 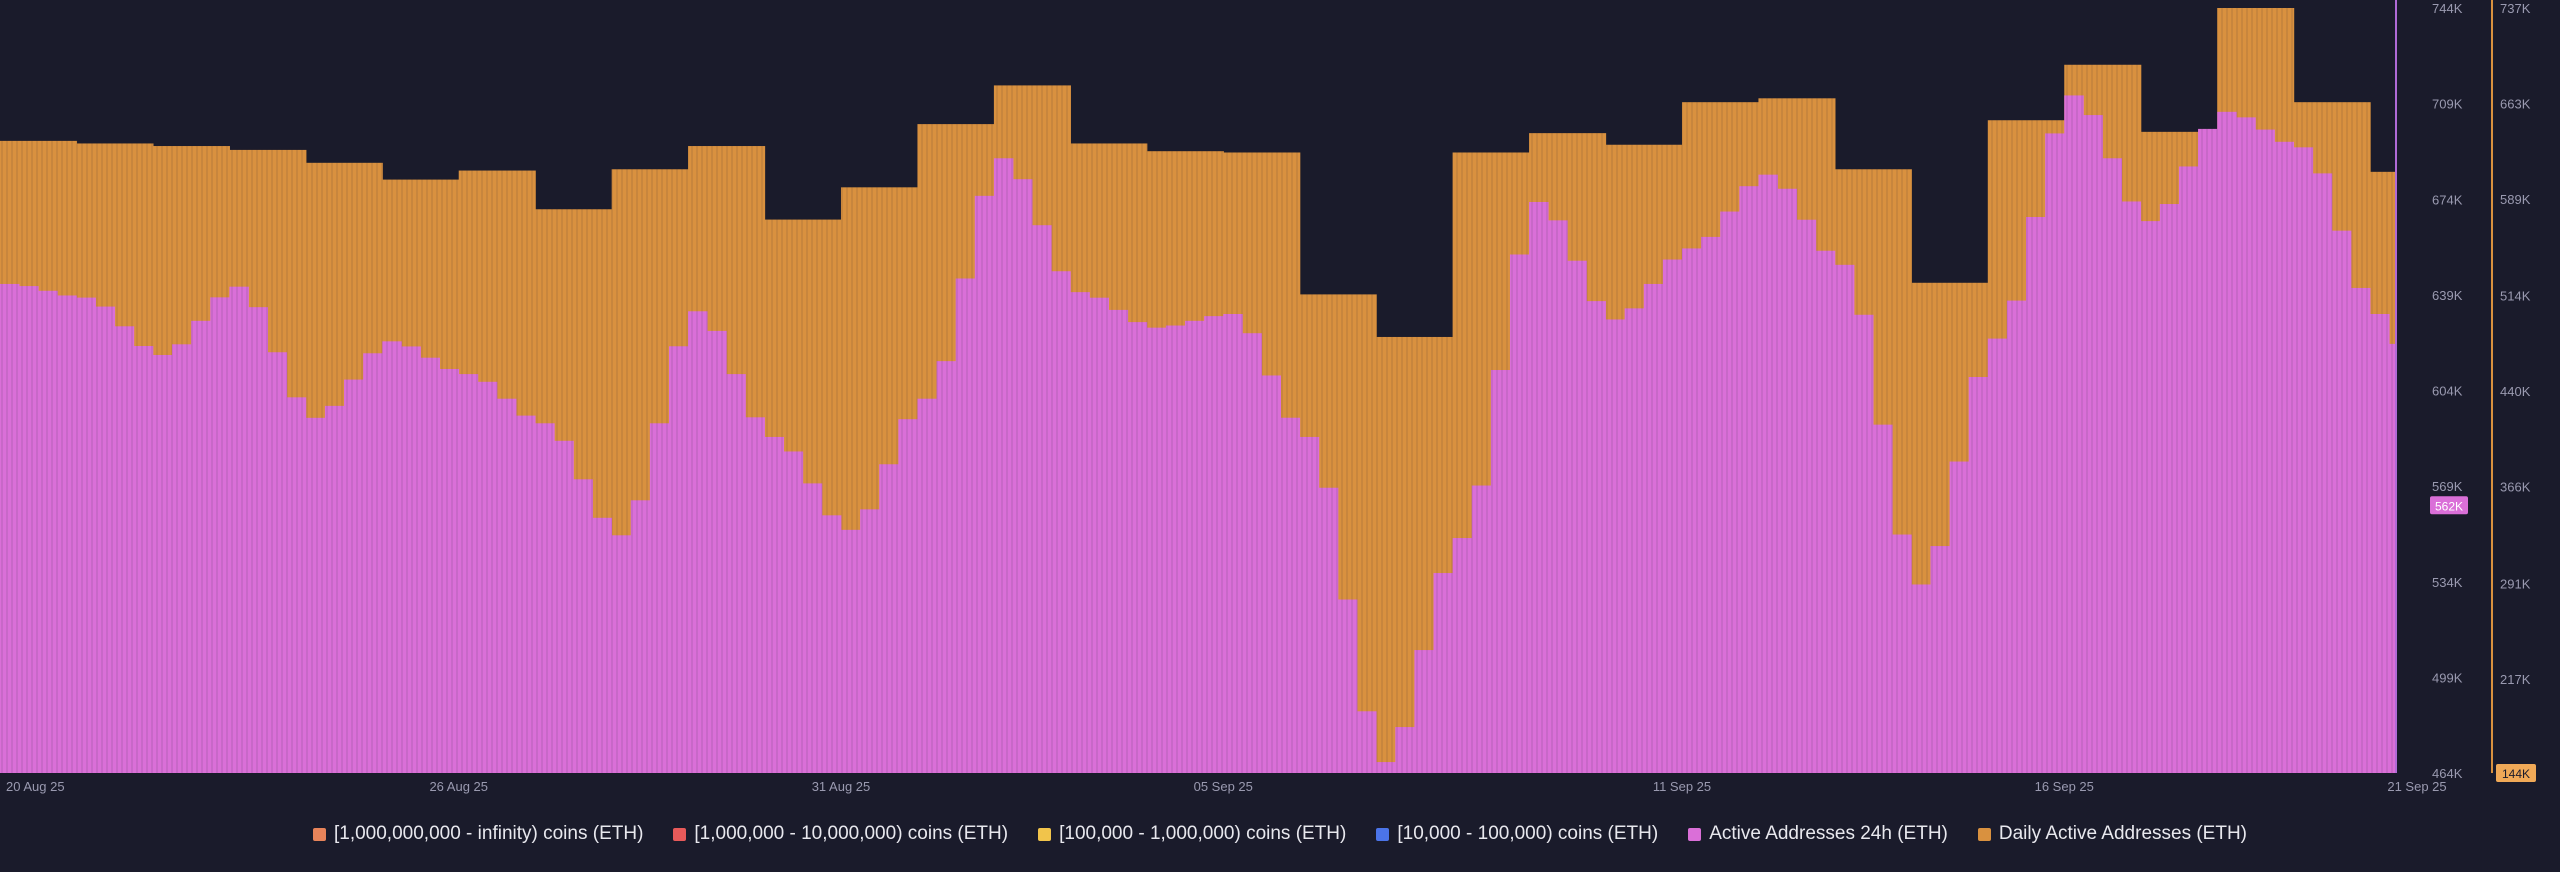 What do you see at coordinates (2064, 786) in the screenshot?
I see `x-axis-tick-label: 16 Sep 25` at bounding box center [2064, 786].